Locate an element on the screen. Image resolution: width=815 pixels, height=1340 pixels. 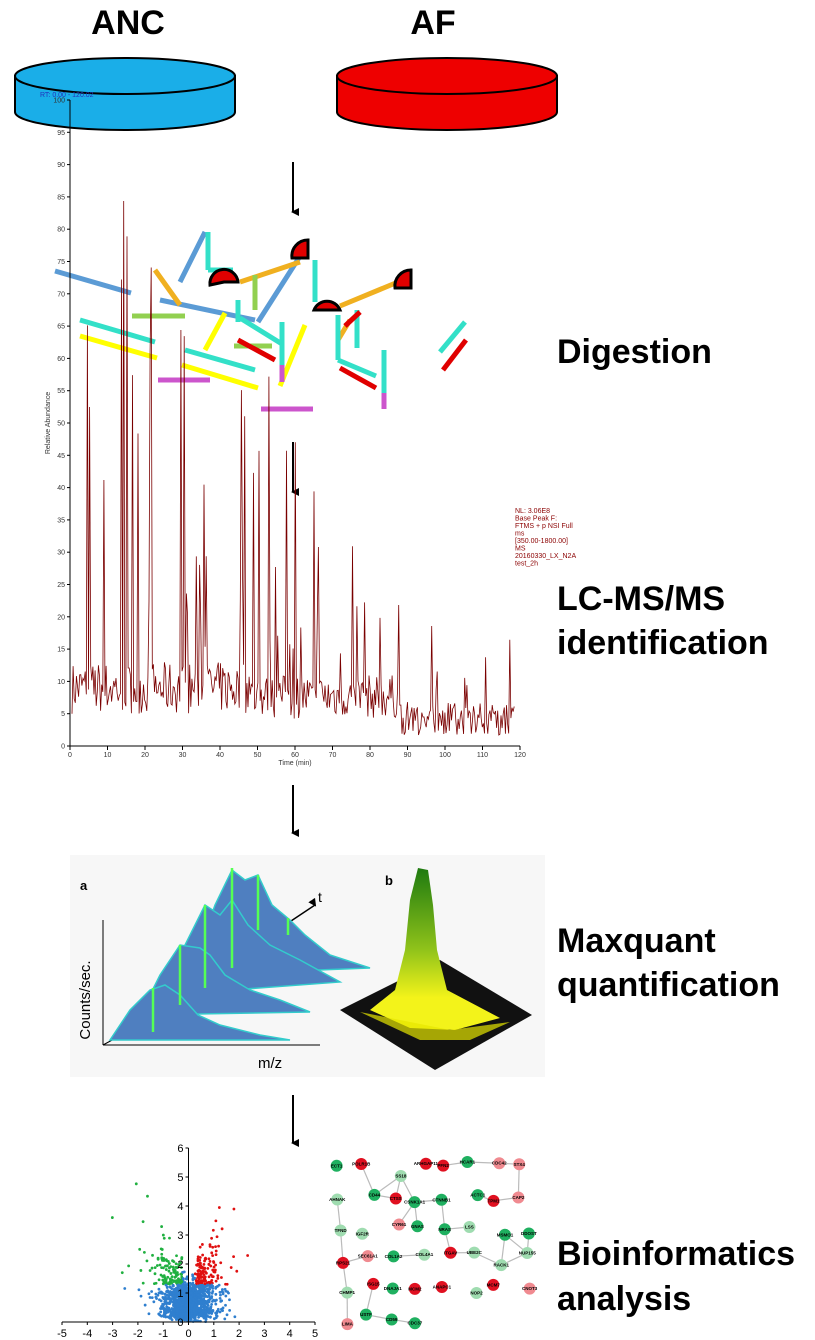
y-tick-label: 75 is located at coordinates (61, 262).